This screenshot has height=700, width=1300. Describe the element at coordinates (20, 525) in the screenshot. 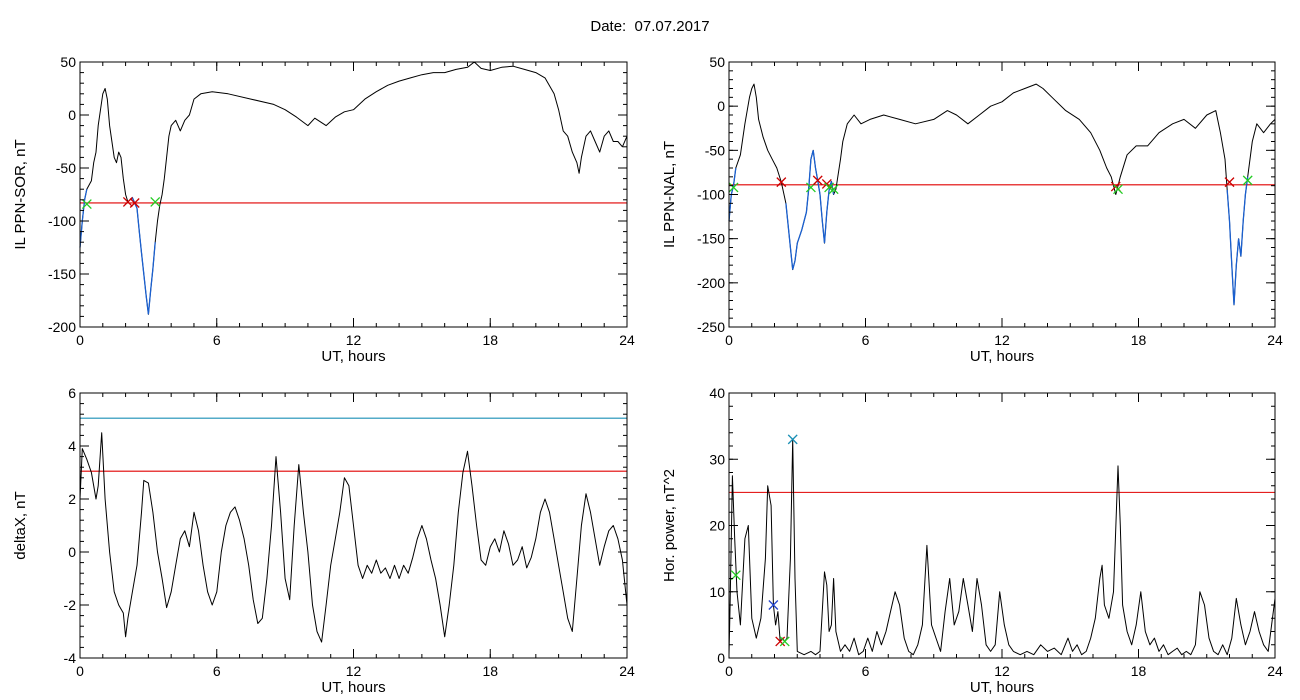

I see `y-axis-label: deltaX, nT` at that location.